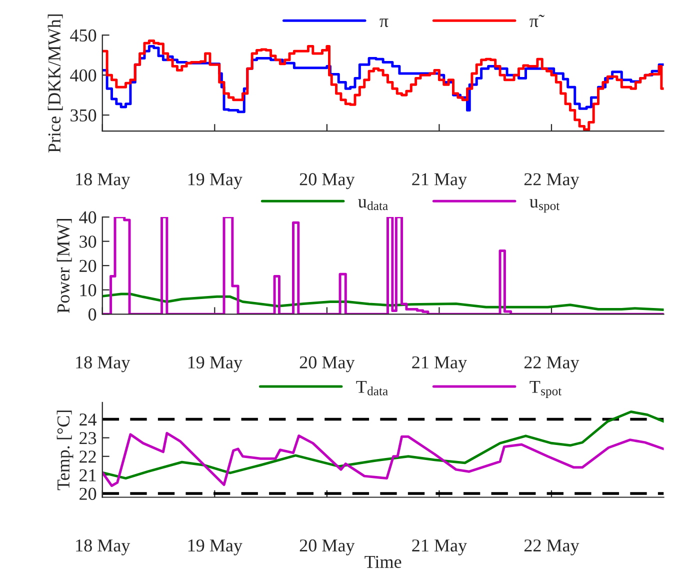 The image size is (678, 585). Describe the element at coordinates (88, 438) in the screenshot. I see `y-tick-label: 23` at that location.